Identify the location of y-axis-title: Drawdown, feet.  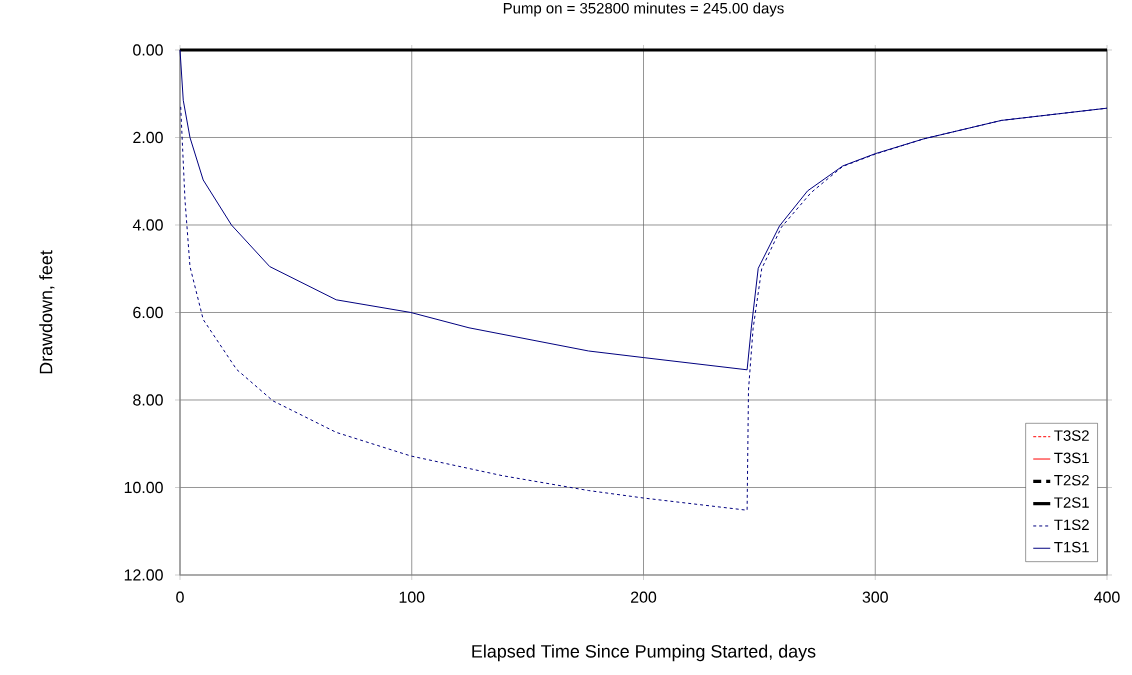
(47, 312).